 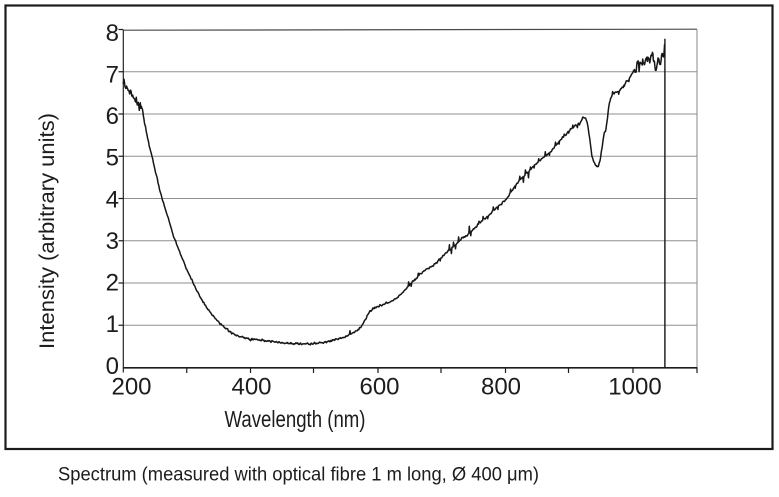 I want to click on svg-text: Wavelength (nm), so click(x=295, y=419).